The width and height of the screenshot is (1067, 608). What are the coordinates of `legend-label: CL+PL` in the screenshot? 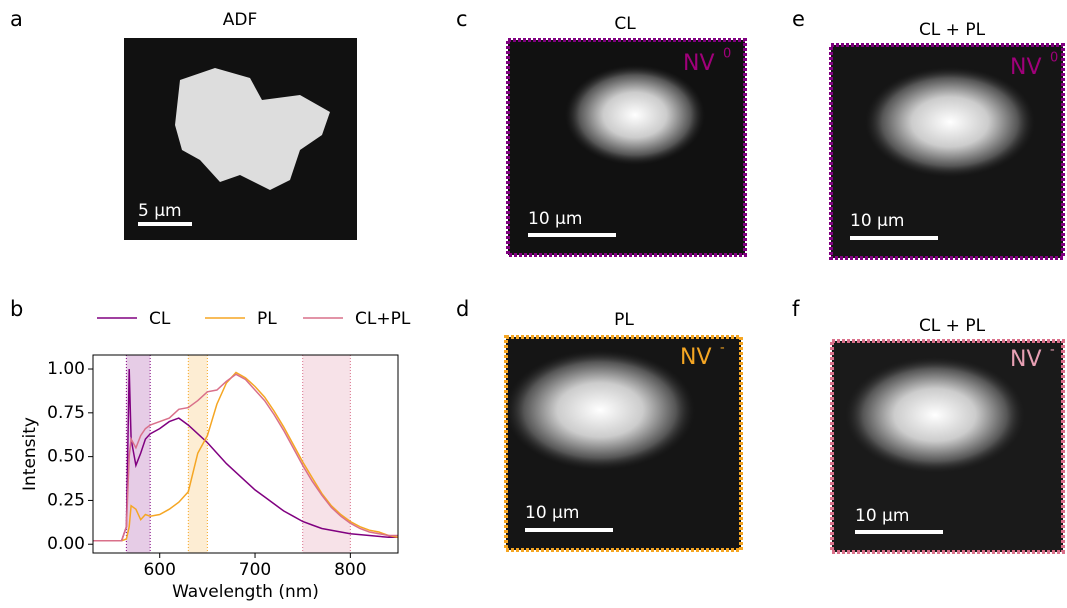 It's located at (383, 319).